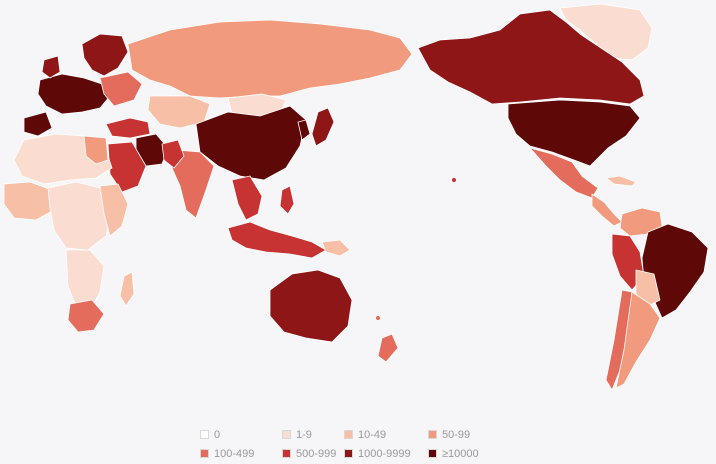 The image size is (716, 464). I want to click on region-indonesia, so click(277, 240).